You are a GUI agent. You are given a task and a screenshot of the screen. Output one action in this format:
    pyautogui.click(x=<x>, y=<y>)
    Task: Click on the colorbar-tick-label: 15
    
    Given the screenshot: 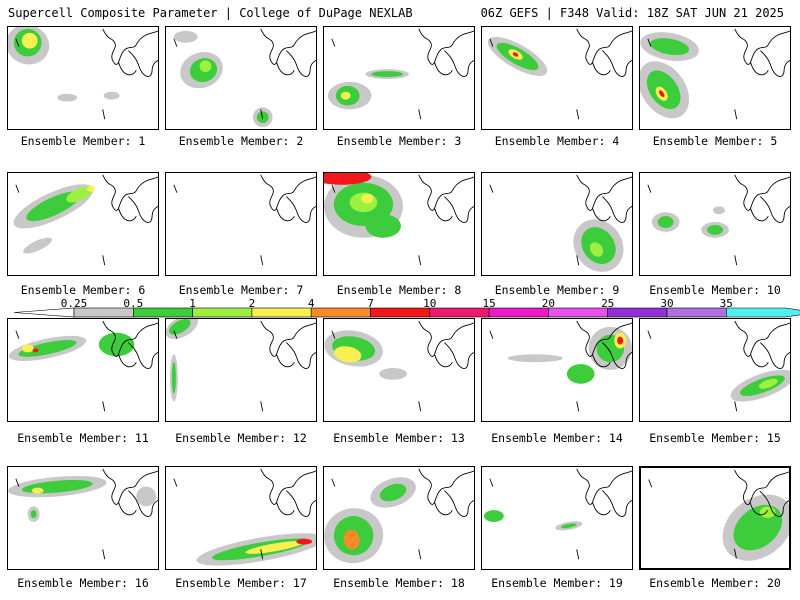 What is the action you would take?
    pyautogui.click(x=489, y=303)
    